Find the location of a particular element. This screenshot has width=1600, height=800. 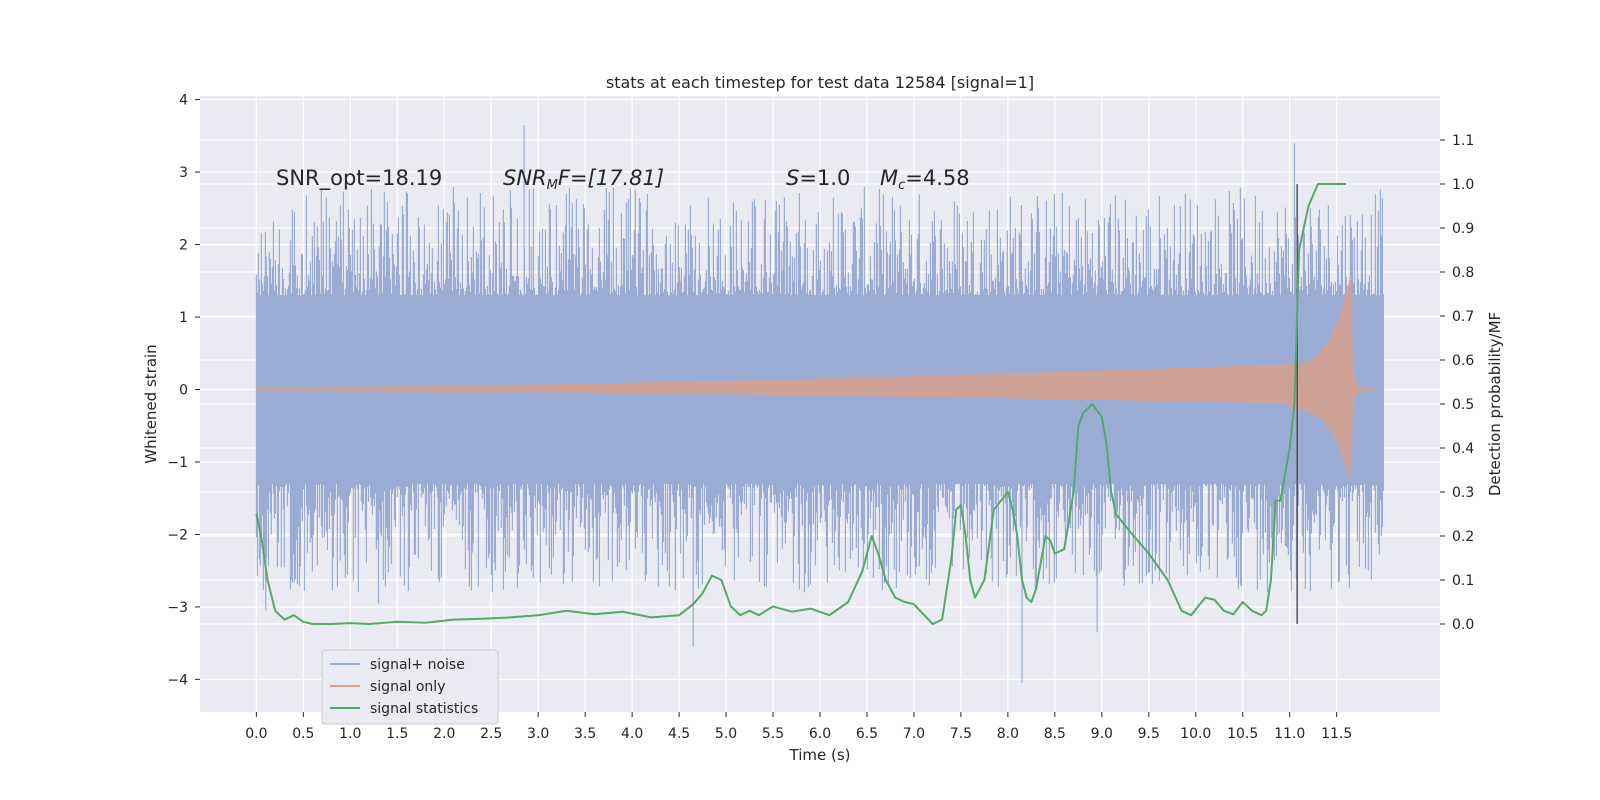

y-tick-label: −3 is located at coordinates (177, 608).